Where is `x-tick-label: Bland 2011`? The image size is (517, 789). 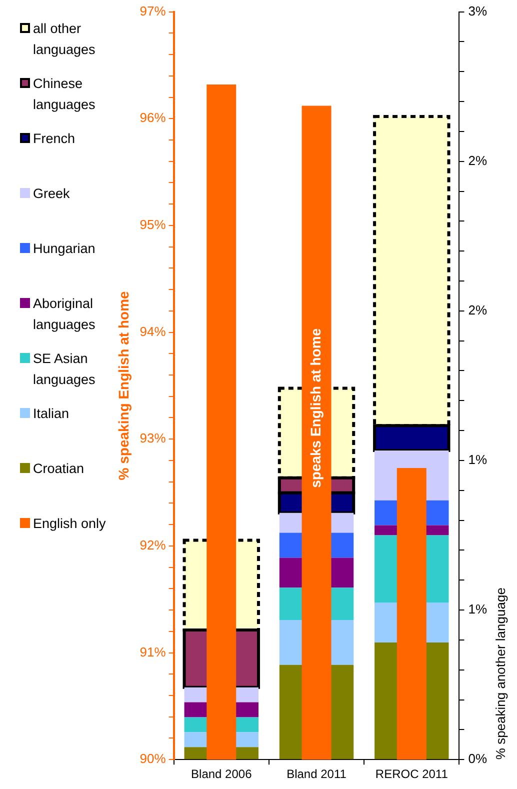 x-tick-label: Bland 2011 is located at coordinates (316, 774).